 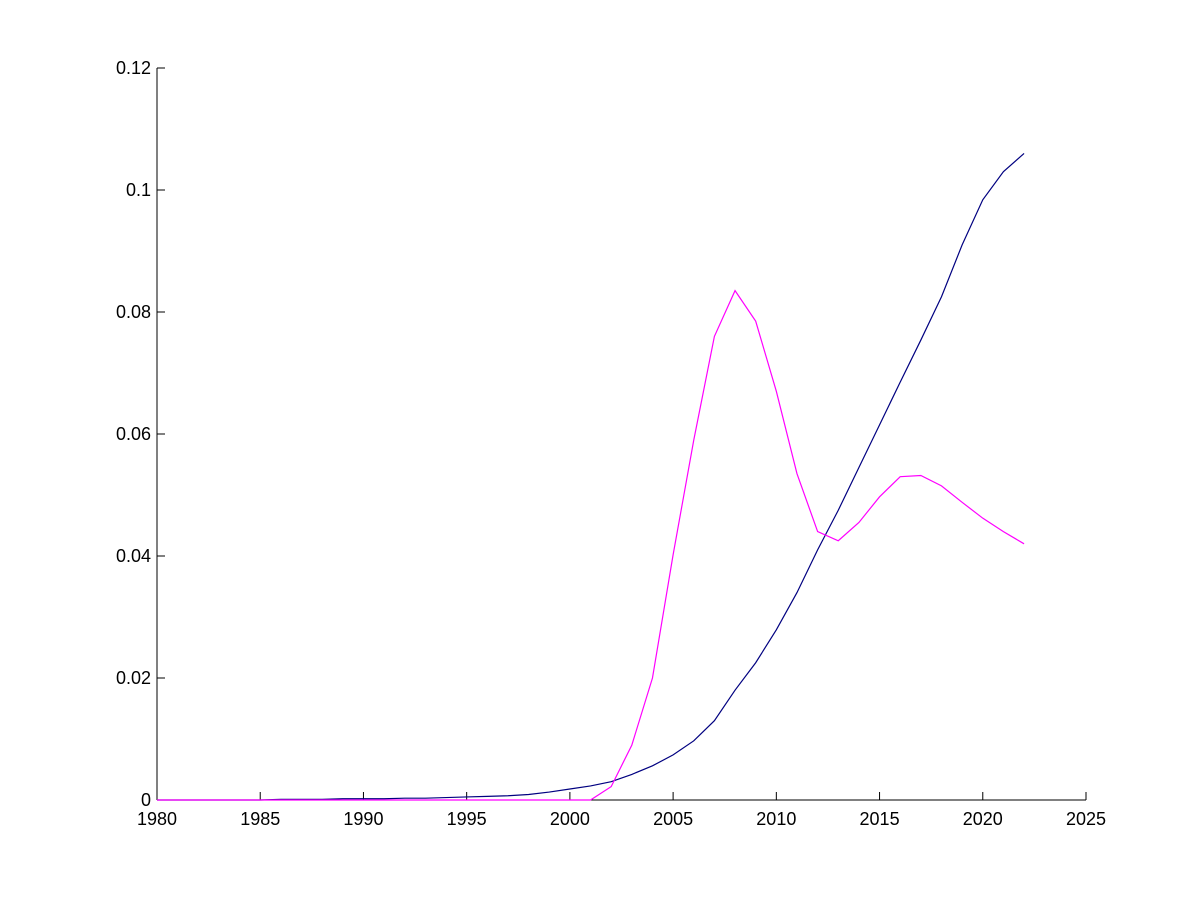 What do you see at coordinates (776, 819) in the screenshot?
I see `x-tick-label: 2010` at bounding box center [776, 819].